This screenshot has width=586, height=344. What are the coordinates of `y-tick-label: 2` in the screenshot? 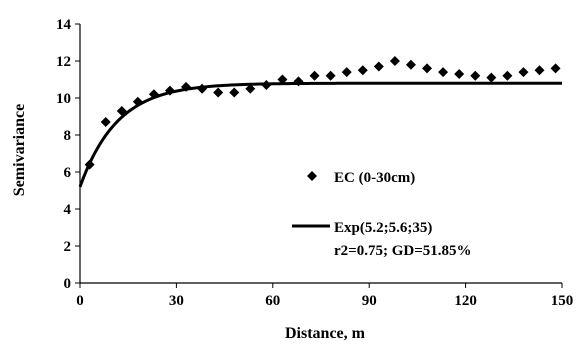 It's located at (68, 247).